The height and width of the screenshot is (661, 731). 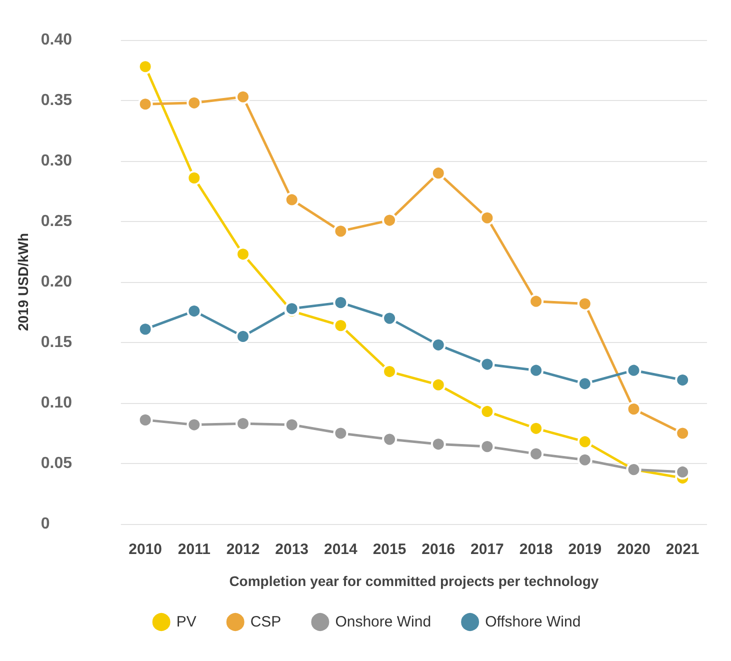 I want to click on y-tick-label: 0.20, so click(x=56, y=282).